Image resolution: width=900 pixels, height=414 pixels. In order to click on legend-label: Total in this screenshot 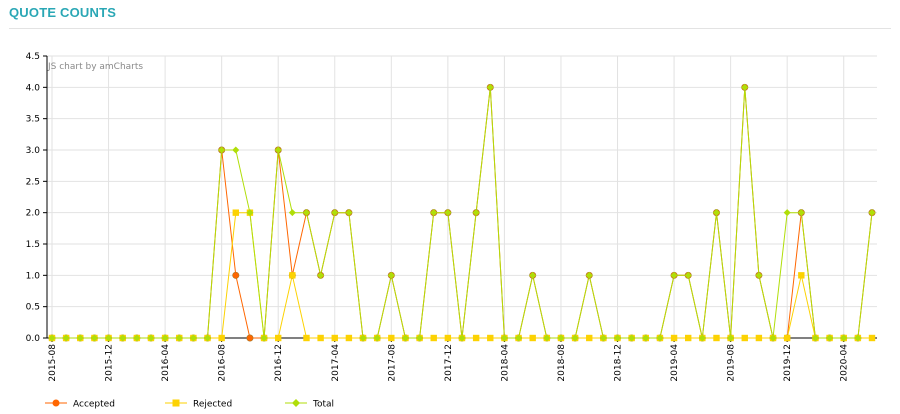, I will do `click(323, 405)`.